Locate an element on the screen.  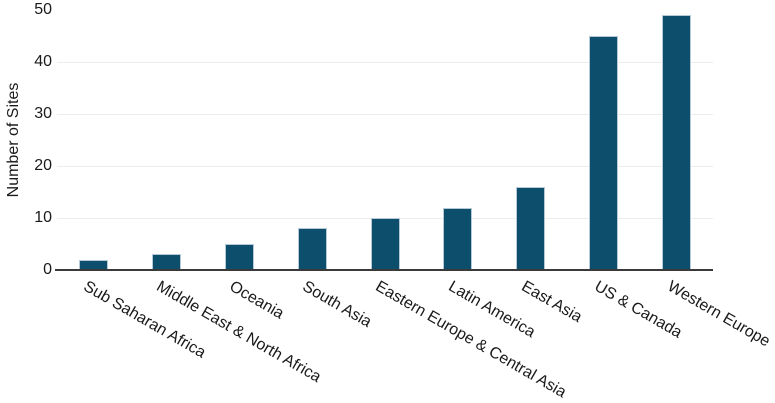
bar-eastern-europe-central-asia is located at coordinates (385, 244).